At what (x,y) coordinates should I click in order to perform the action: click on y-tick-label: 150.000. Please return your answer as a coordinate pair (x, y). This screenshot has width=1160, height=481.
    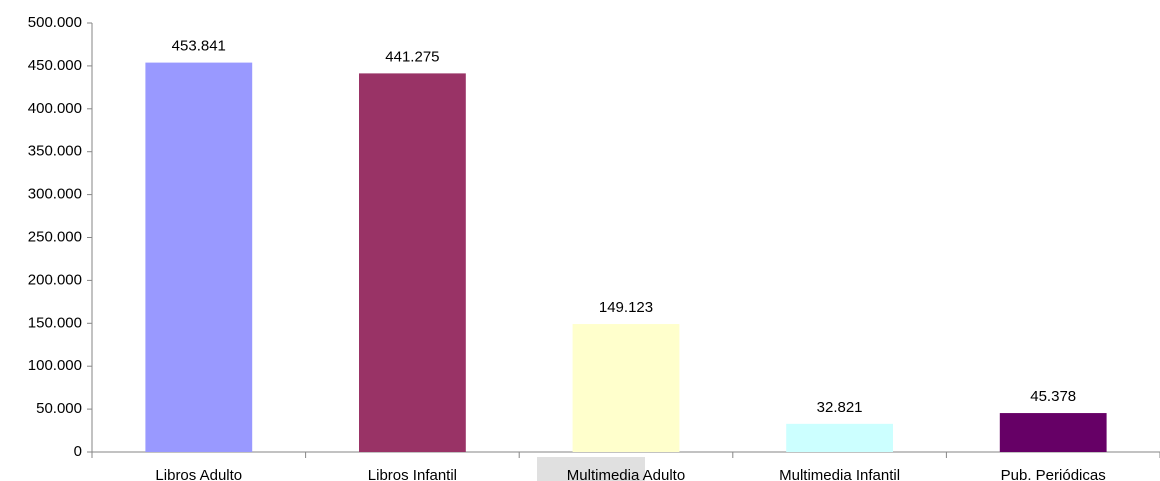
    Looking at the image, I should click on (55, 322).